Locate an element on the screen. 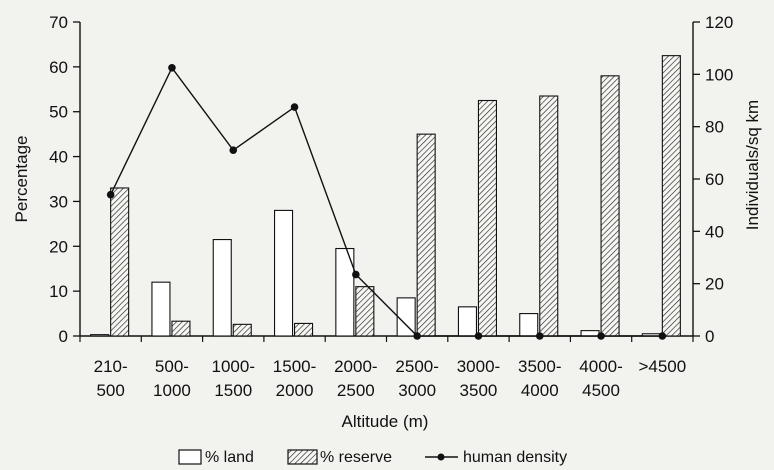  x-tick-label: 4000 is located at coordinates (540, 390).